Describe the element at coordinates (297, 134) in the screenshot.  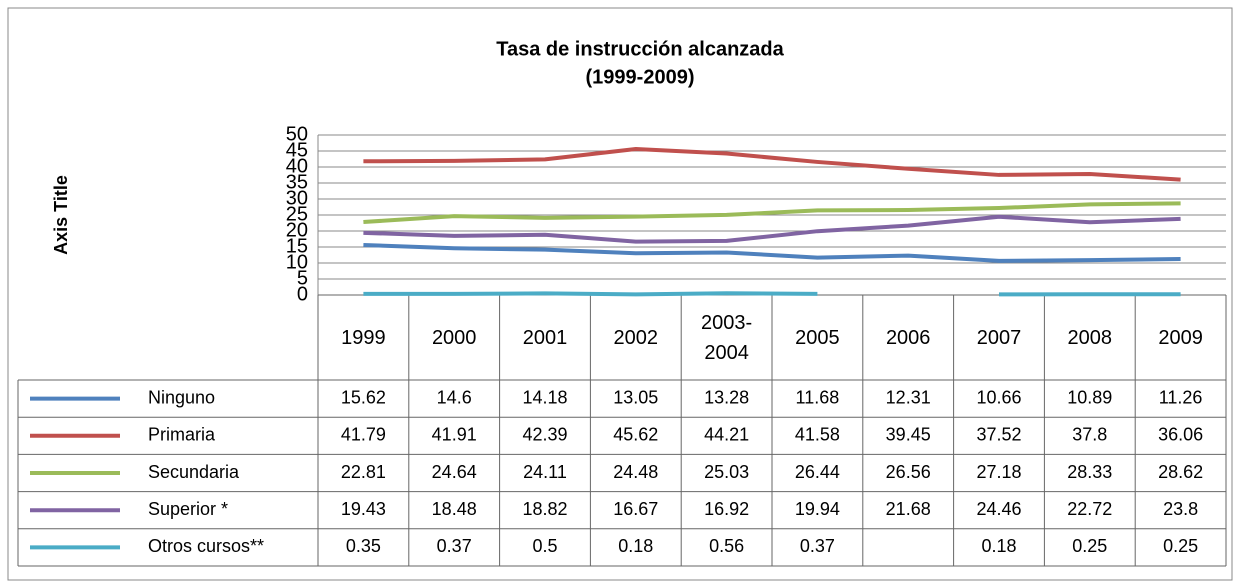
I see `y-tick-label: 50` at that location.